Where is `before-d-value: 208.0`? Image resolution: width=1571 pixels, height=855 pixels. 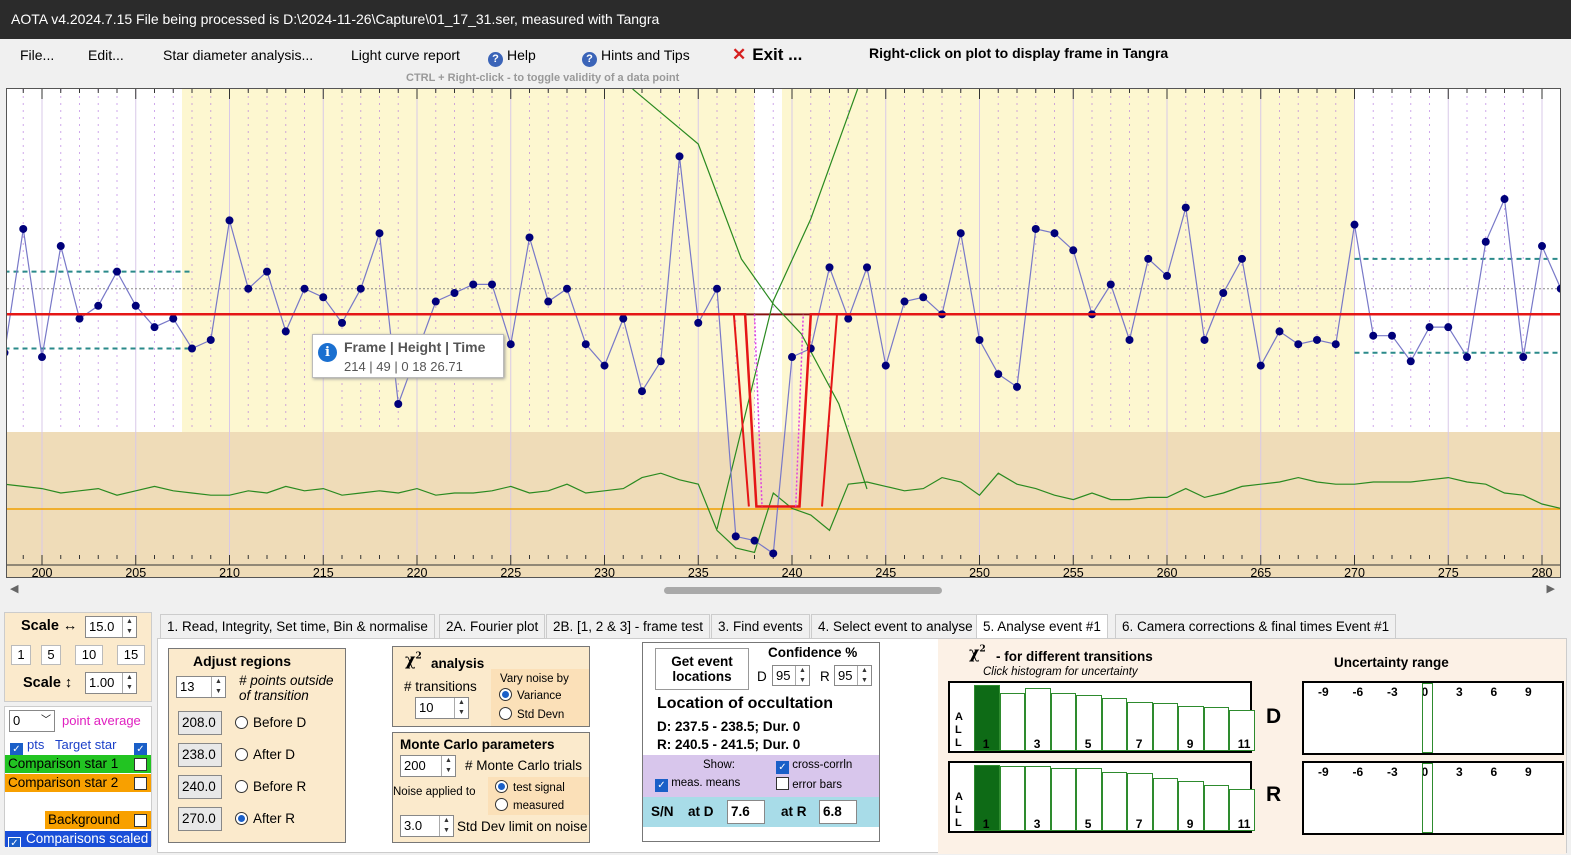
before-d-value: 208.0 is located at coordinates (200, 723).